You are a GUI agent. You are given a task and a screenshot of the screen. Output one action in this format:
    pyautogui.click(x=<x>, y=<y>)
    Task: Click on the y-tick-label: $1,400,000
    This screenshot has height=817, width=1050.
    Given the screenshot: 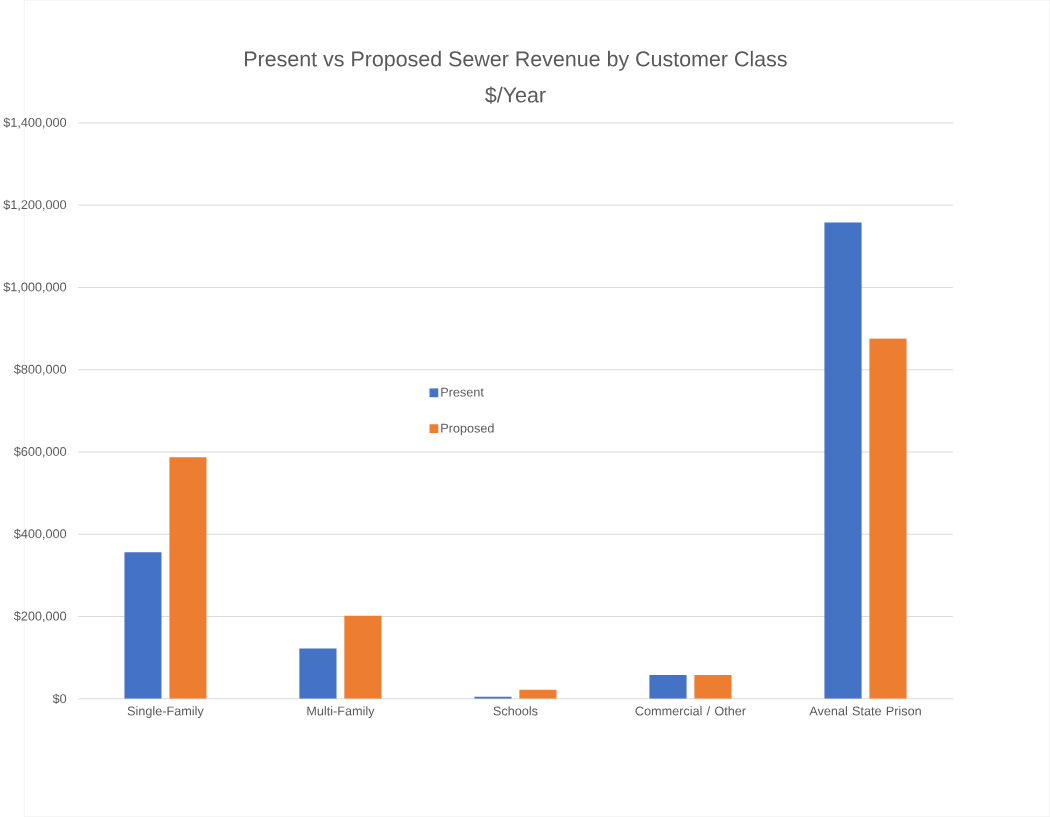 What is the action you would take?
    pyautogui.click(x=35, y=123)
    